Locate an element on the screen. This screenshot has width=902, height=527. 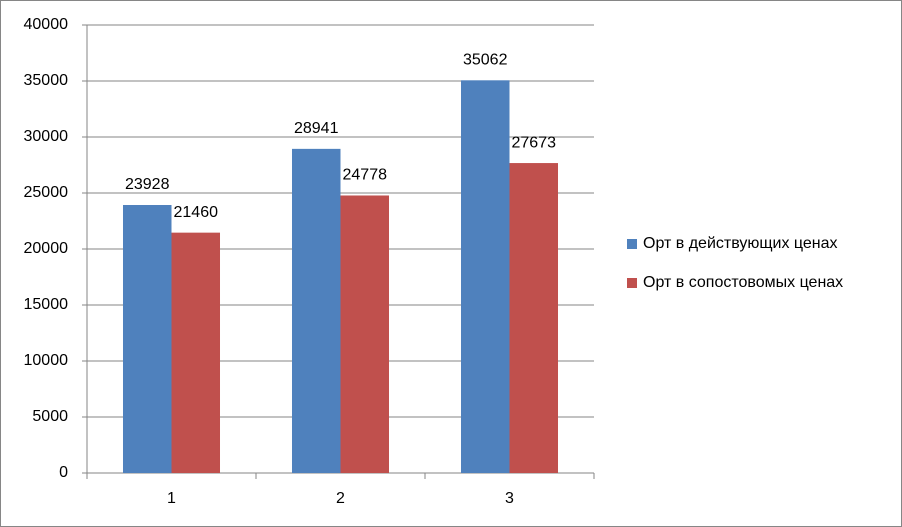
data-label: 24778 is located at coordinates (365, 175).